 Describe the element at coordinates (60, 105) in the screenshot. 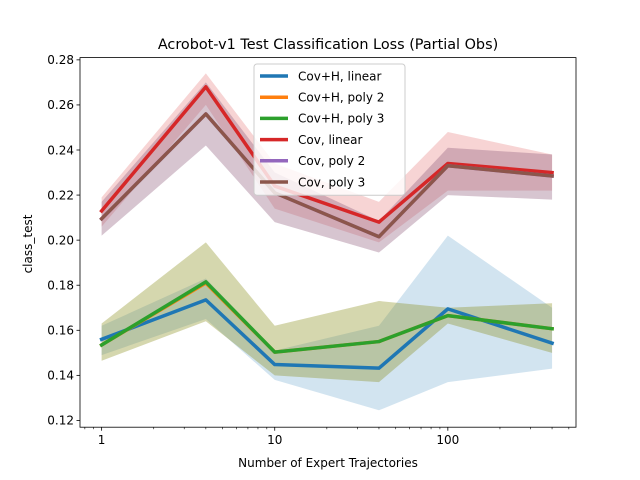

I see `y-tick-label: 0.26` at that location.